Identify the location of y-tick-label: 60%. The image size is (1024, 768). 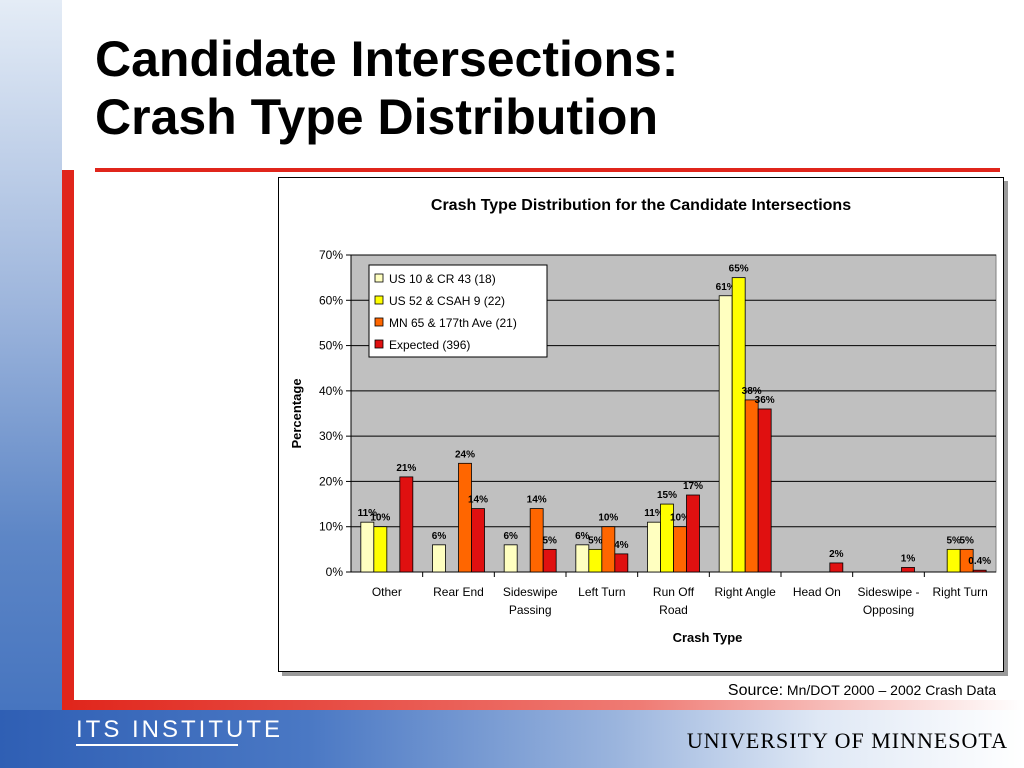
(331, 300).